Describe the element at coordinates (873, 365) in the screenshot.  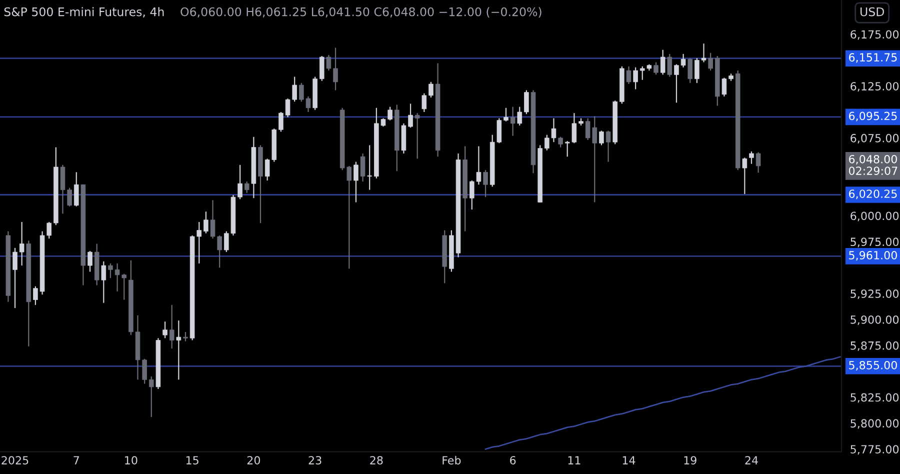
I see `ref-line-label: 5,855.00` at that location.